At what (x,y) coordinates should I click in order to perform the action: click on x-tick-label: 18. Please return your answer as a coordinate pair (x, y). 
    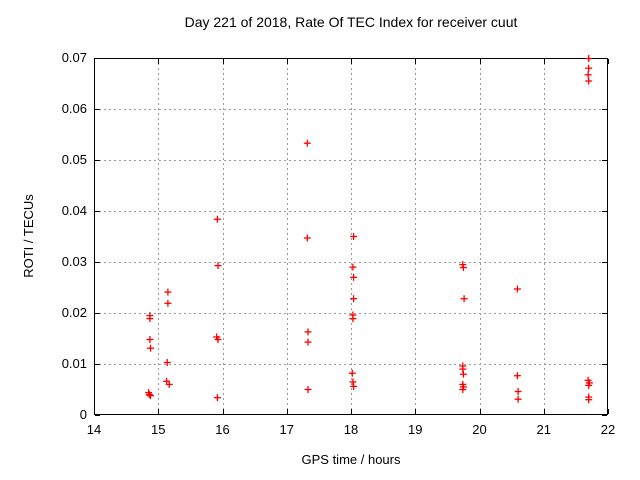
    Looking at the image, I should click on (351, 429).